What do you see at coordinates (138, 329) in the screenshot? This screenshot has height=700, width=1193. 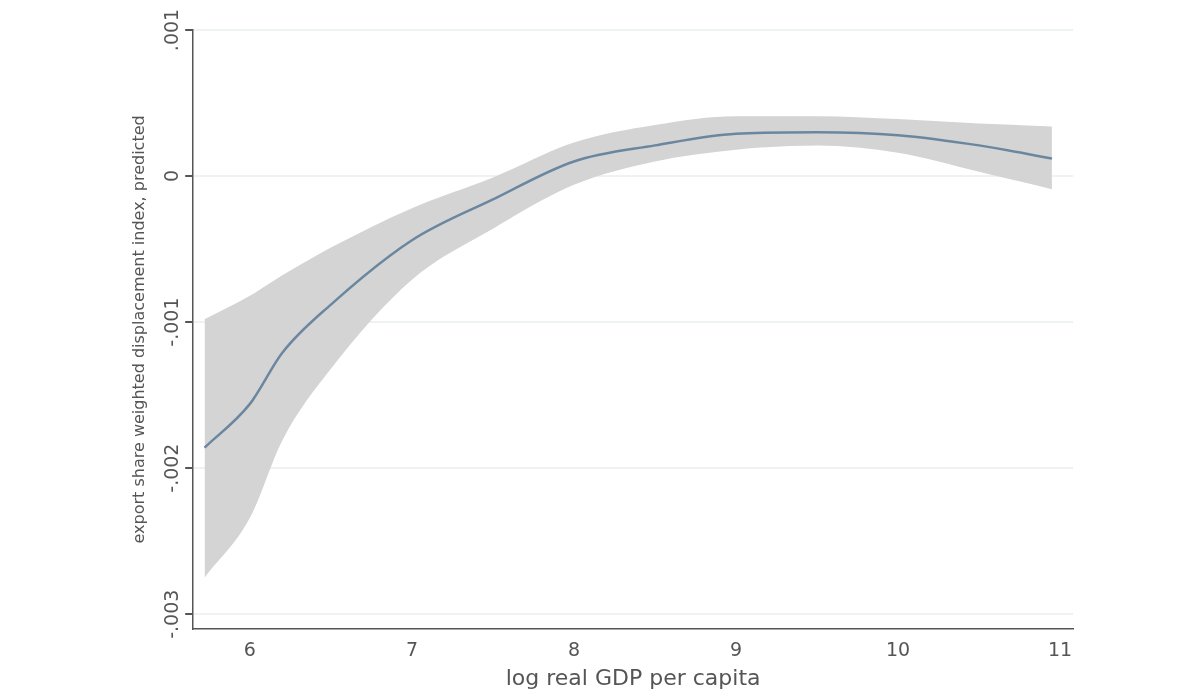 I see `y-axis-title: export share weighted displacement index, predicted` at bounding box center [138, 329].